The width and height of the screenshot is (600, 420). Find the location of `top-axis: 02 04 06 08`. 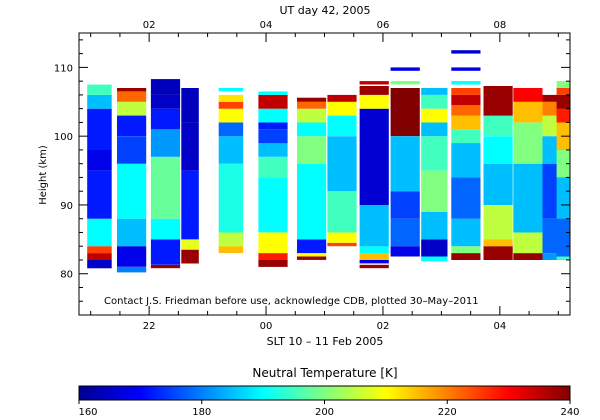

top-axis: 02 04 06 08 is located at coordinates (324, 31).